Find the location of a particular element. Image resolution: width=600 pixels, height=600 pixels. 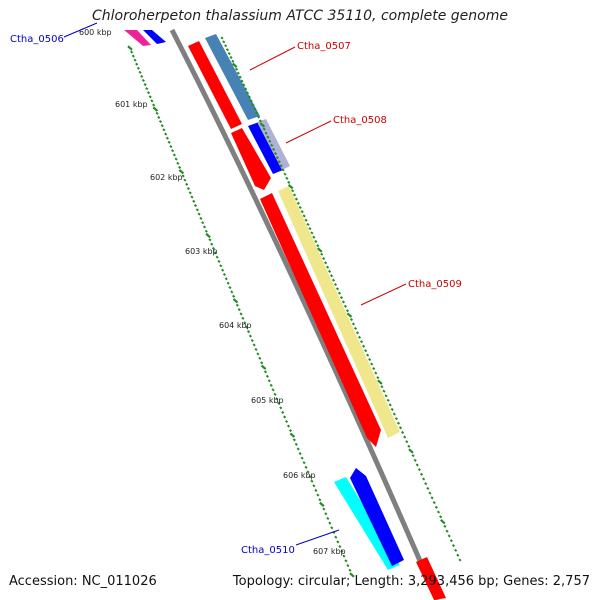

gene-label-ctha-0506: Ctha_0506 is located at coordinates (37, 39).